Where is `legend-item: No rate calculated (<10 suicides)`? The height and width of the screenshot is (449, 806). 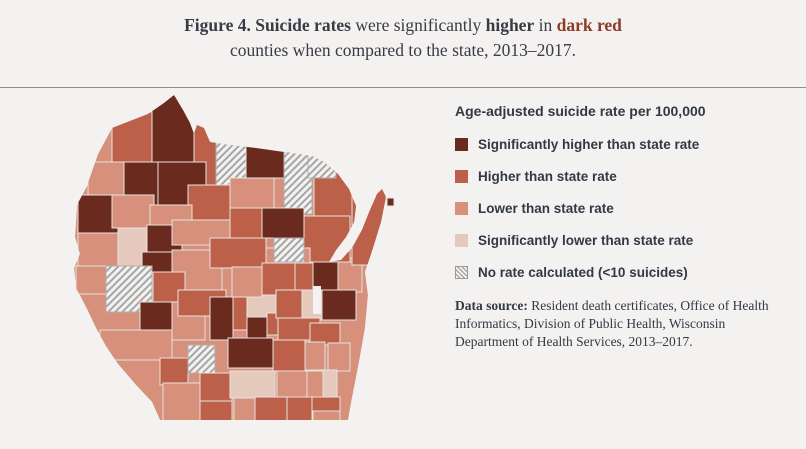
legend-item: No rate calculated (<10 suicides) is located at coordinates (627, 272).